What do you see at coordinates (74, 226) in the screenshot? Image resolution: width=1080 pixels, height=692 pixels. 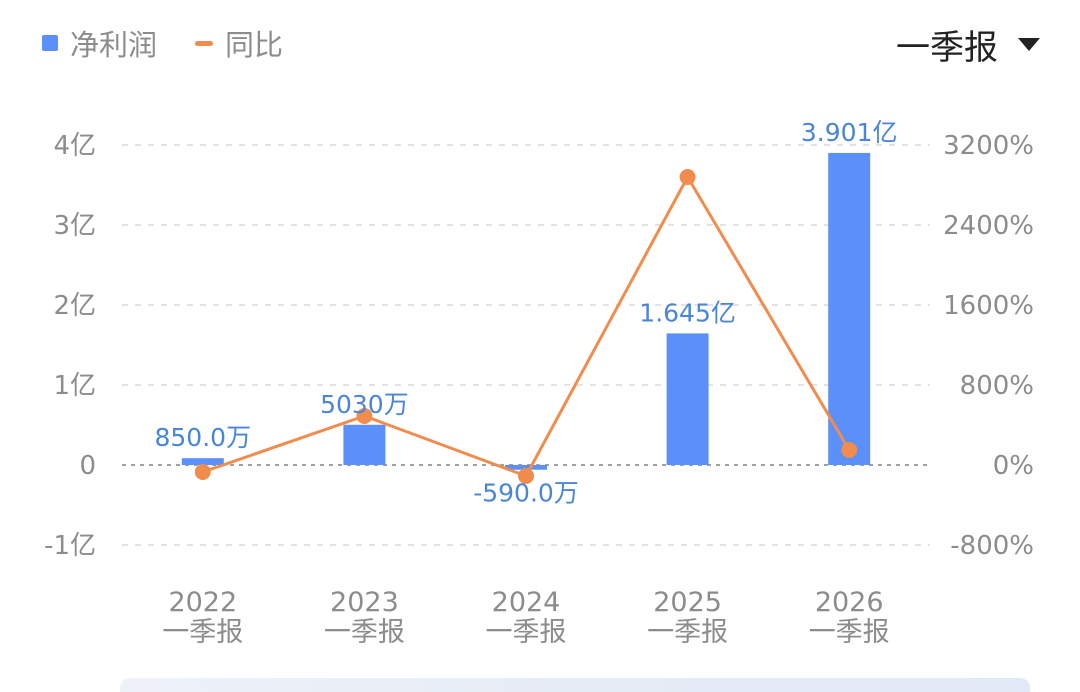 I see `left-axis-tick-label: 3亿` at bounding box center [74, 226].